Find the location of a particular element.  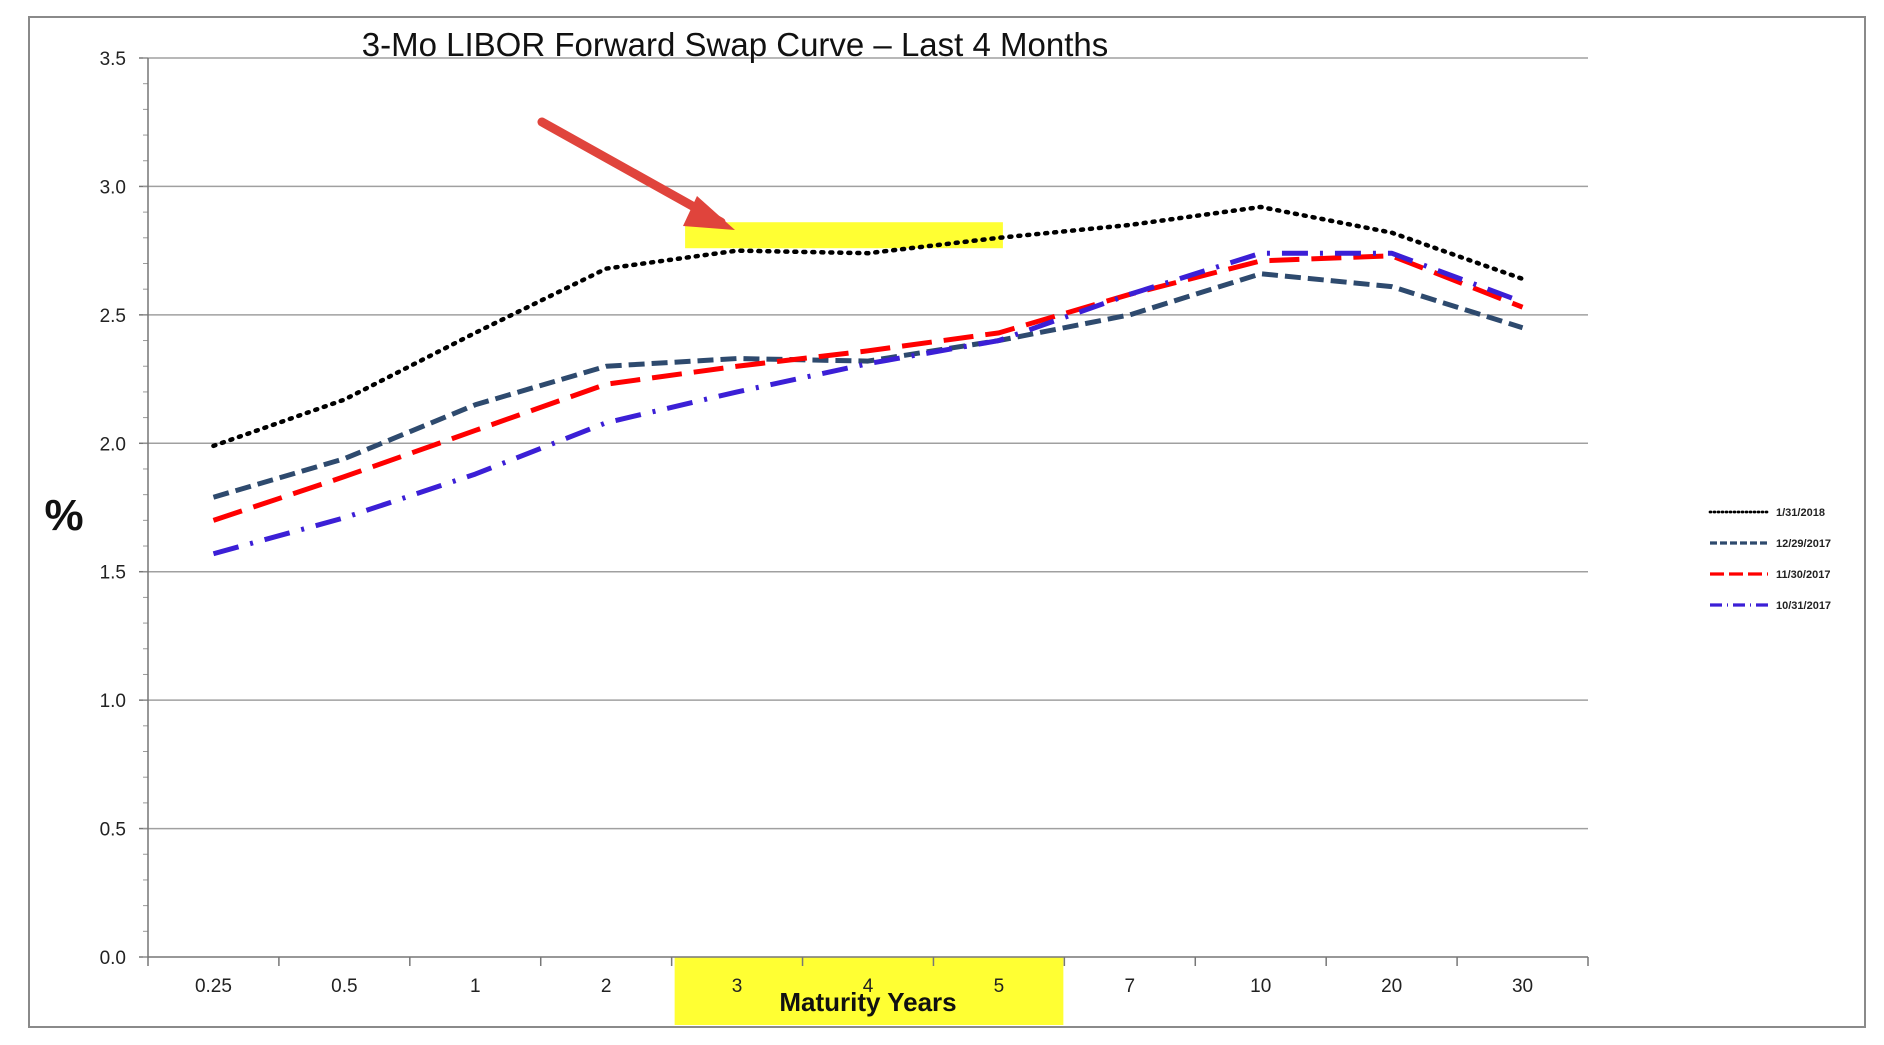

x-tick-label: 7 is located at coordinates (1130, 986).